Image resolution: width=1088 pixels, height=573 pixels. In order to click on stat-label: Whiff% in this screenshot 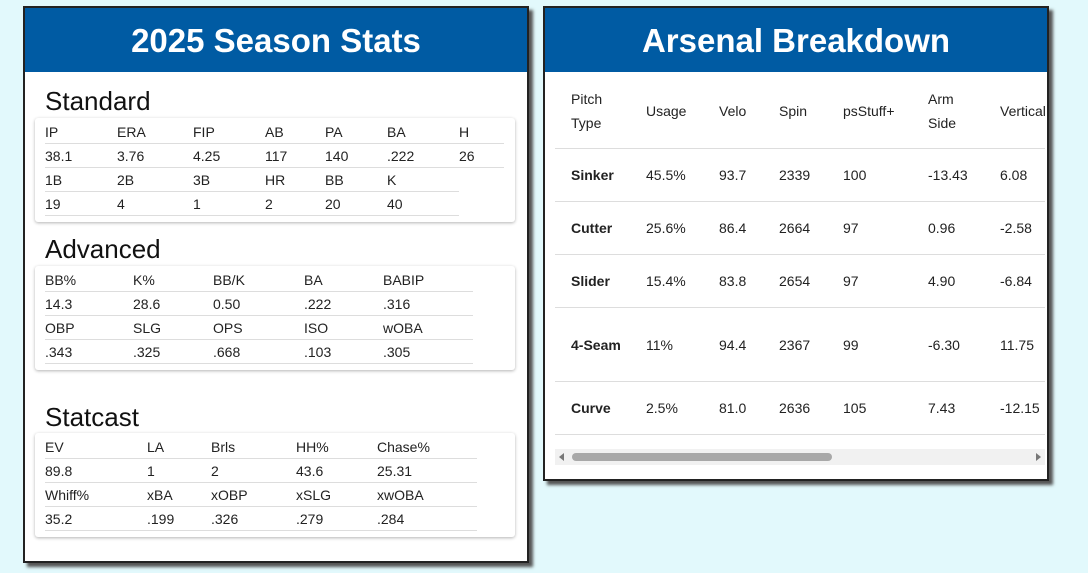, I will do `click(67, 494)`.